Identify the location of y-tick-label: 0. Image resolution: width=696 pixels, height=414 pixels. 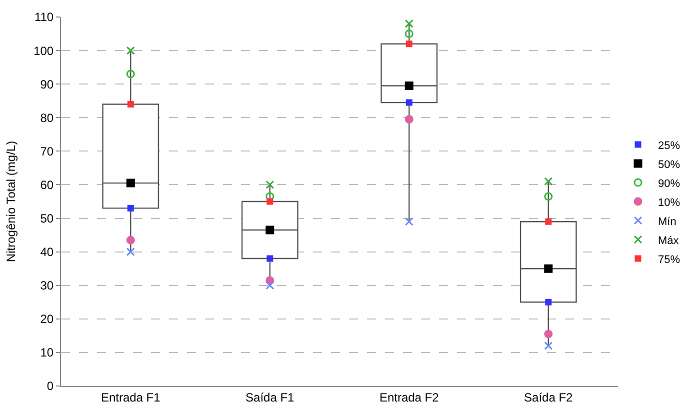
(50, 386).